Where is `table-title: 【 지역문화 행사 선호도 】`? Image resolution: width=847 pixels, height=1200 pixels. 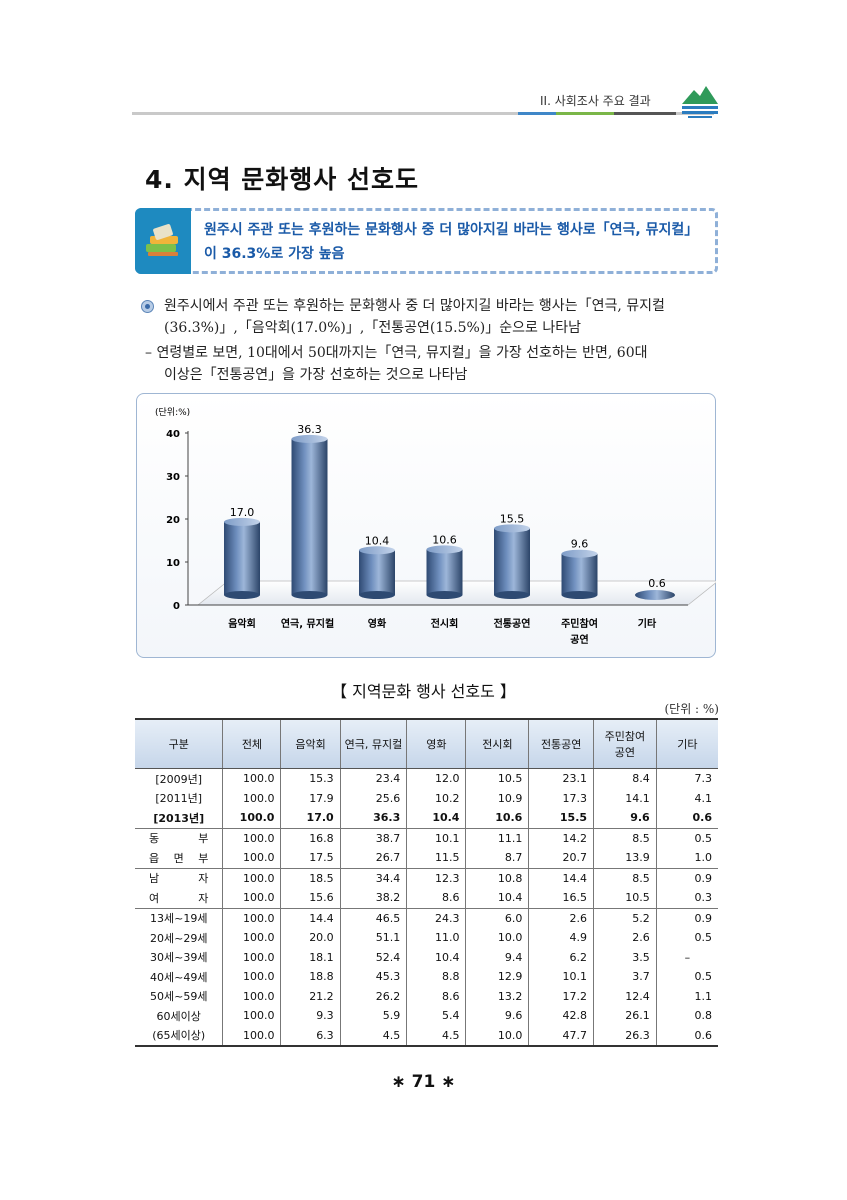
table-title: 【 지역문화 행사 선호도 】 is located at coordinates (423, 691).